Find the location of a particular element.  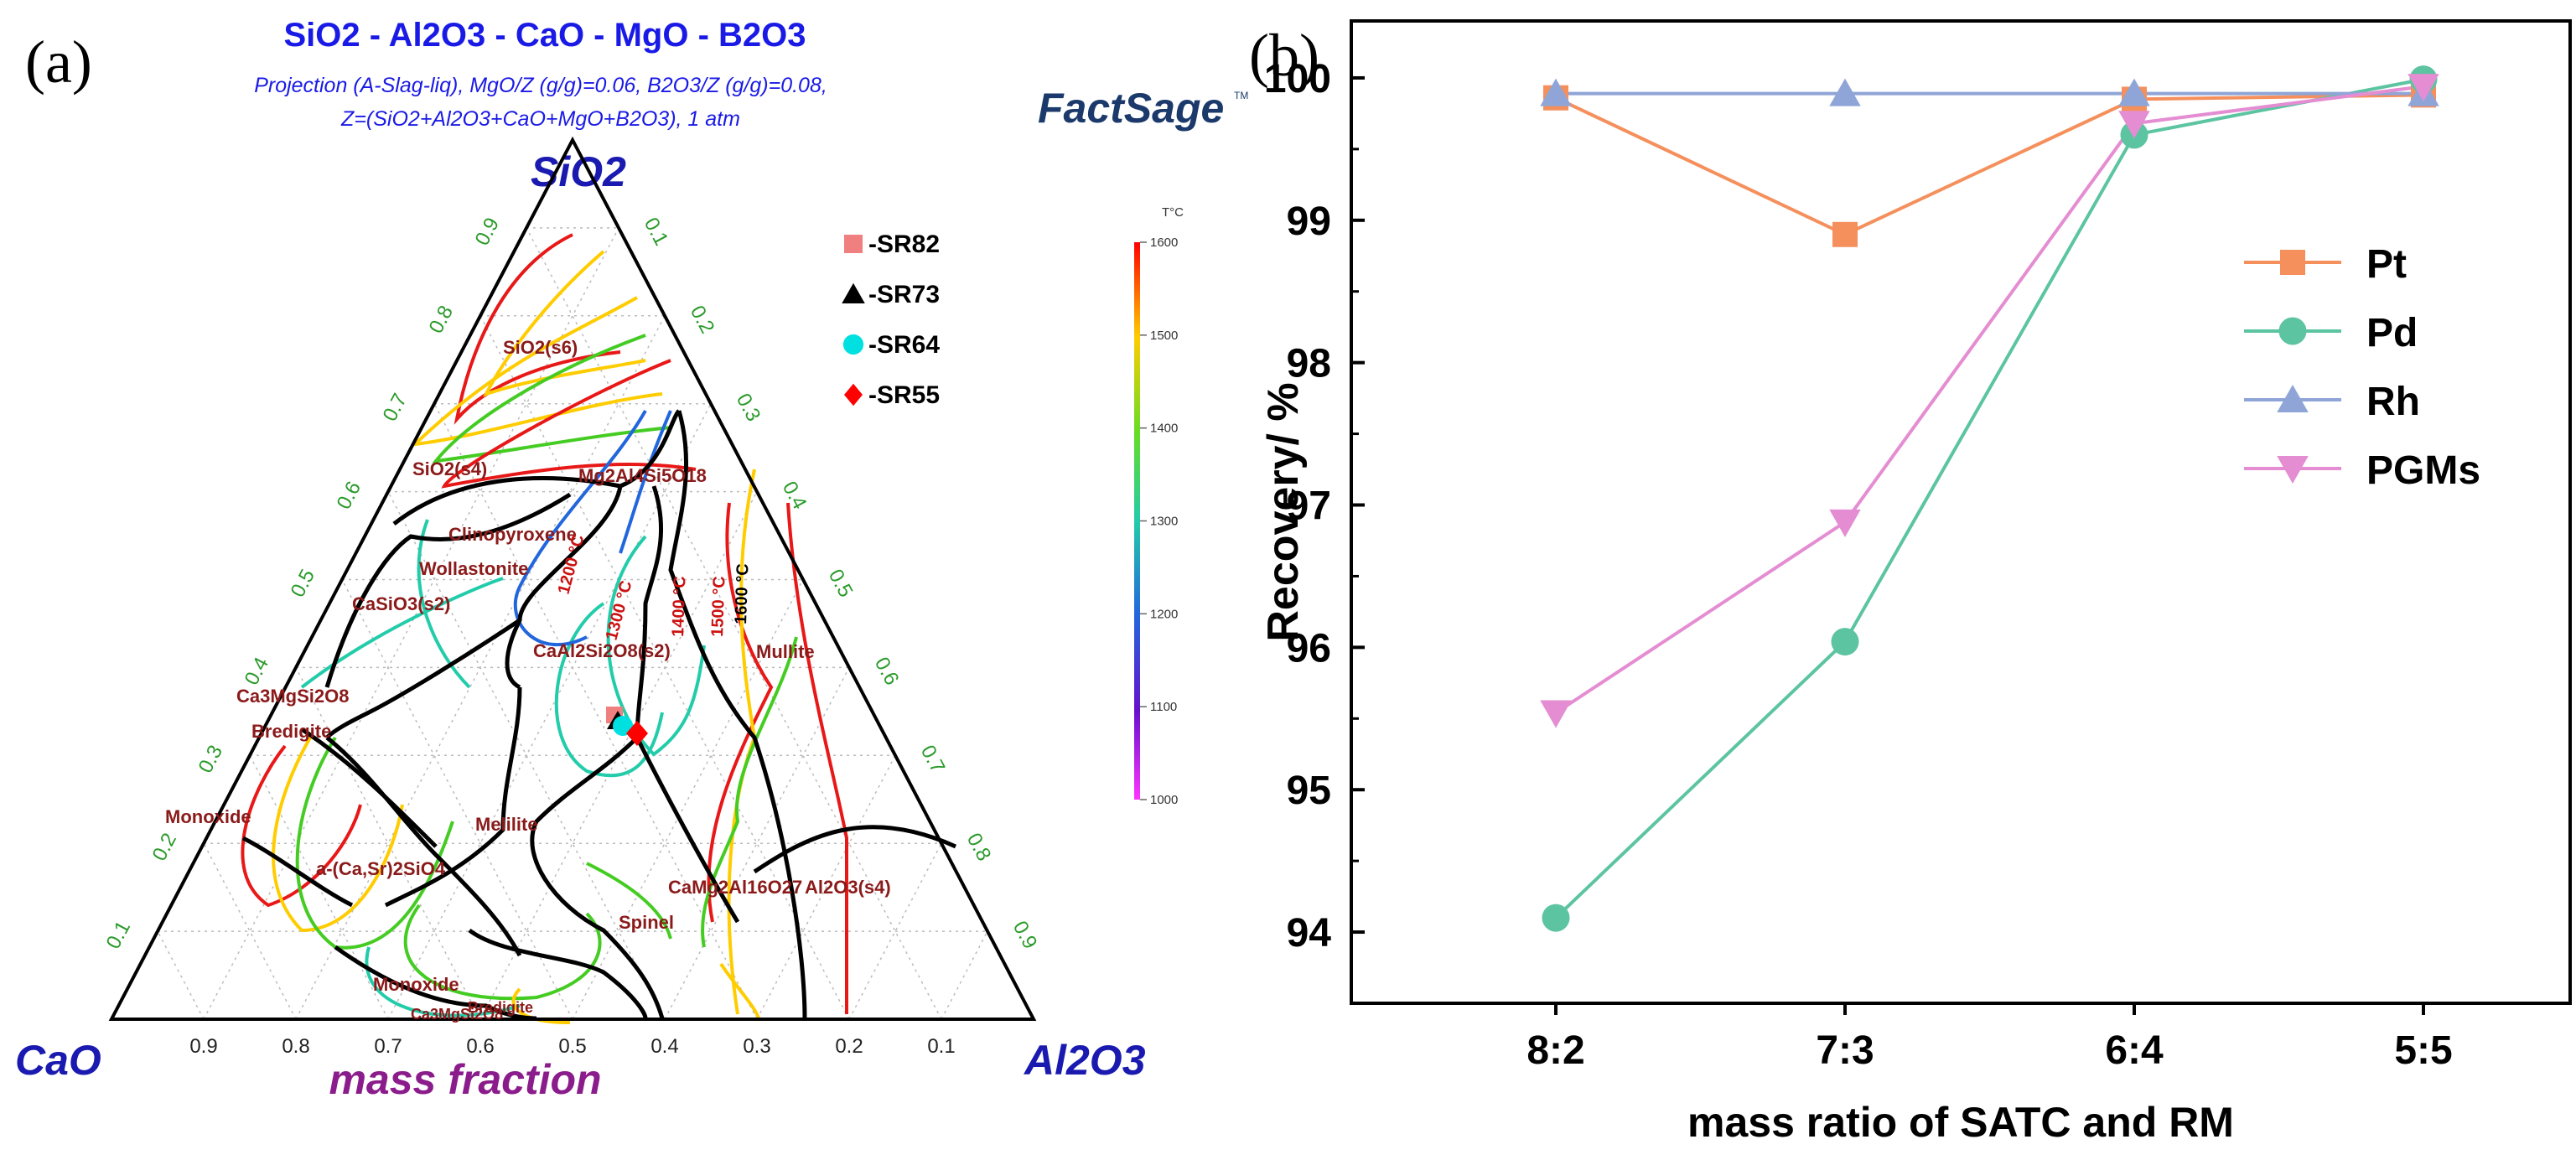

tick-label-right: 0.6 is located at coordinates (887, 671).